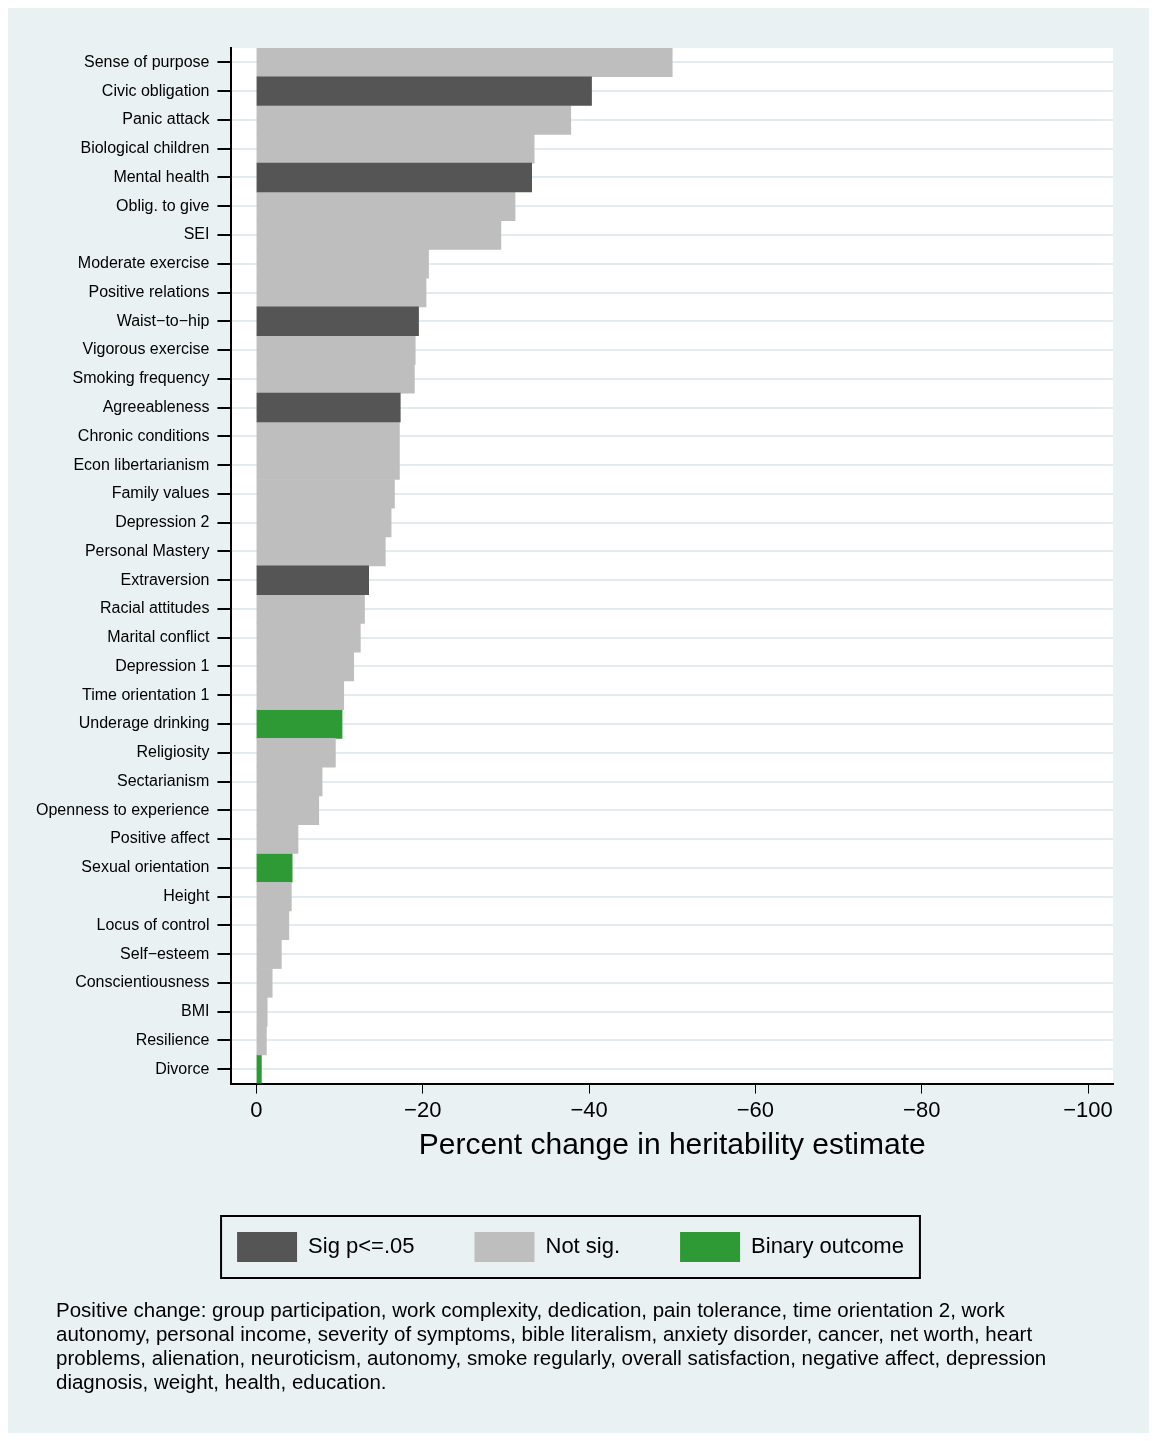 The height and width of the screenshot is (1441, 1157). Describe the element at coordinates (147, 61) in the screenshot. I see `y-tick-label: Sense of purpose` at that location.